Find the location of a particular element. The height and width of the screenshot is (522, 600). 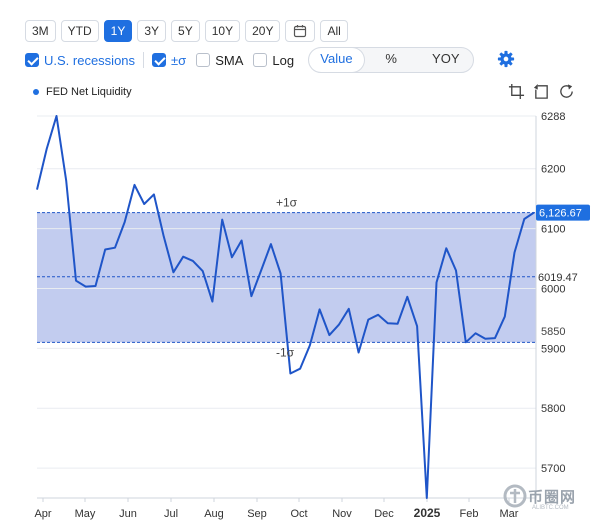

chart-legend: FED Net Liquidity is located at coordinates (82, 92).